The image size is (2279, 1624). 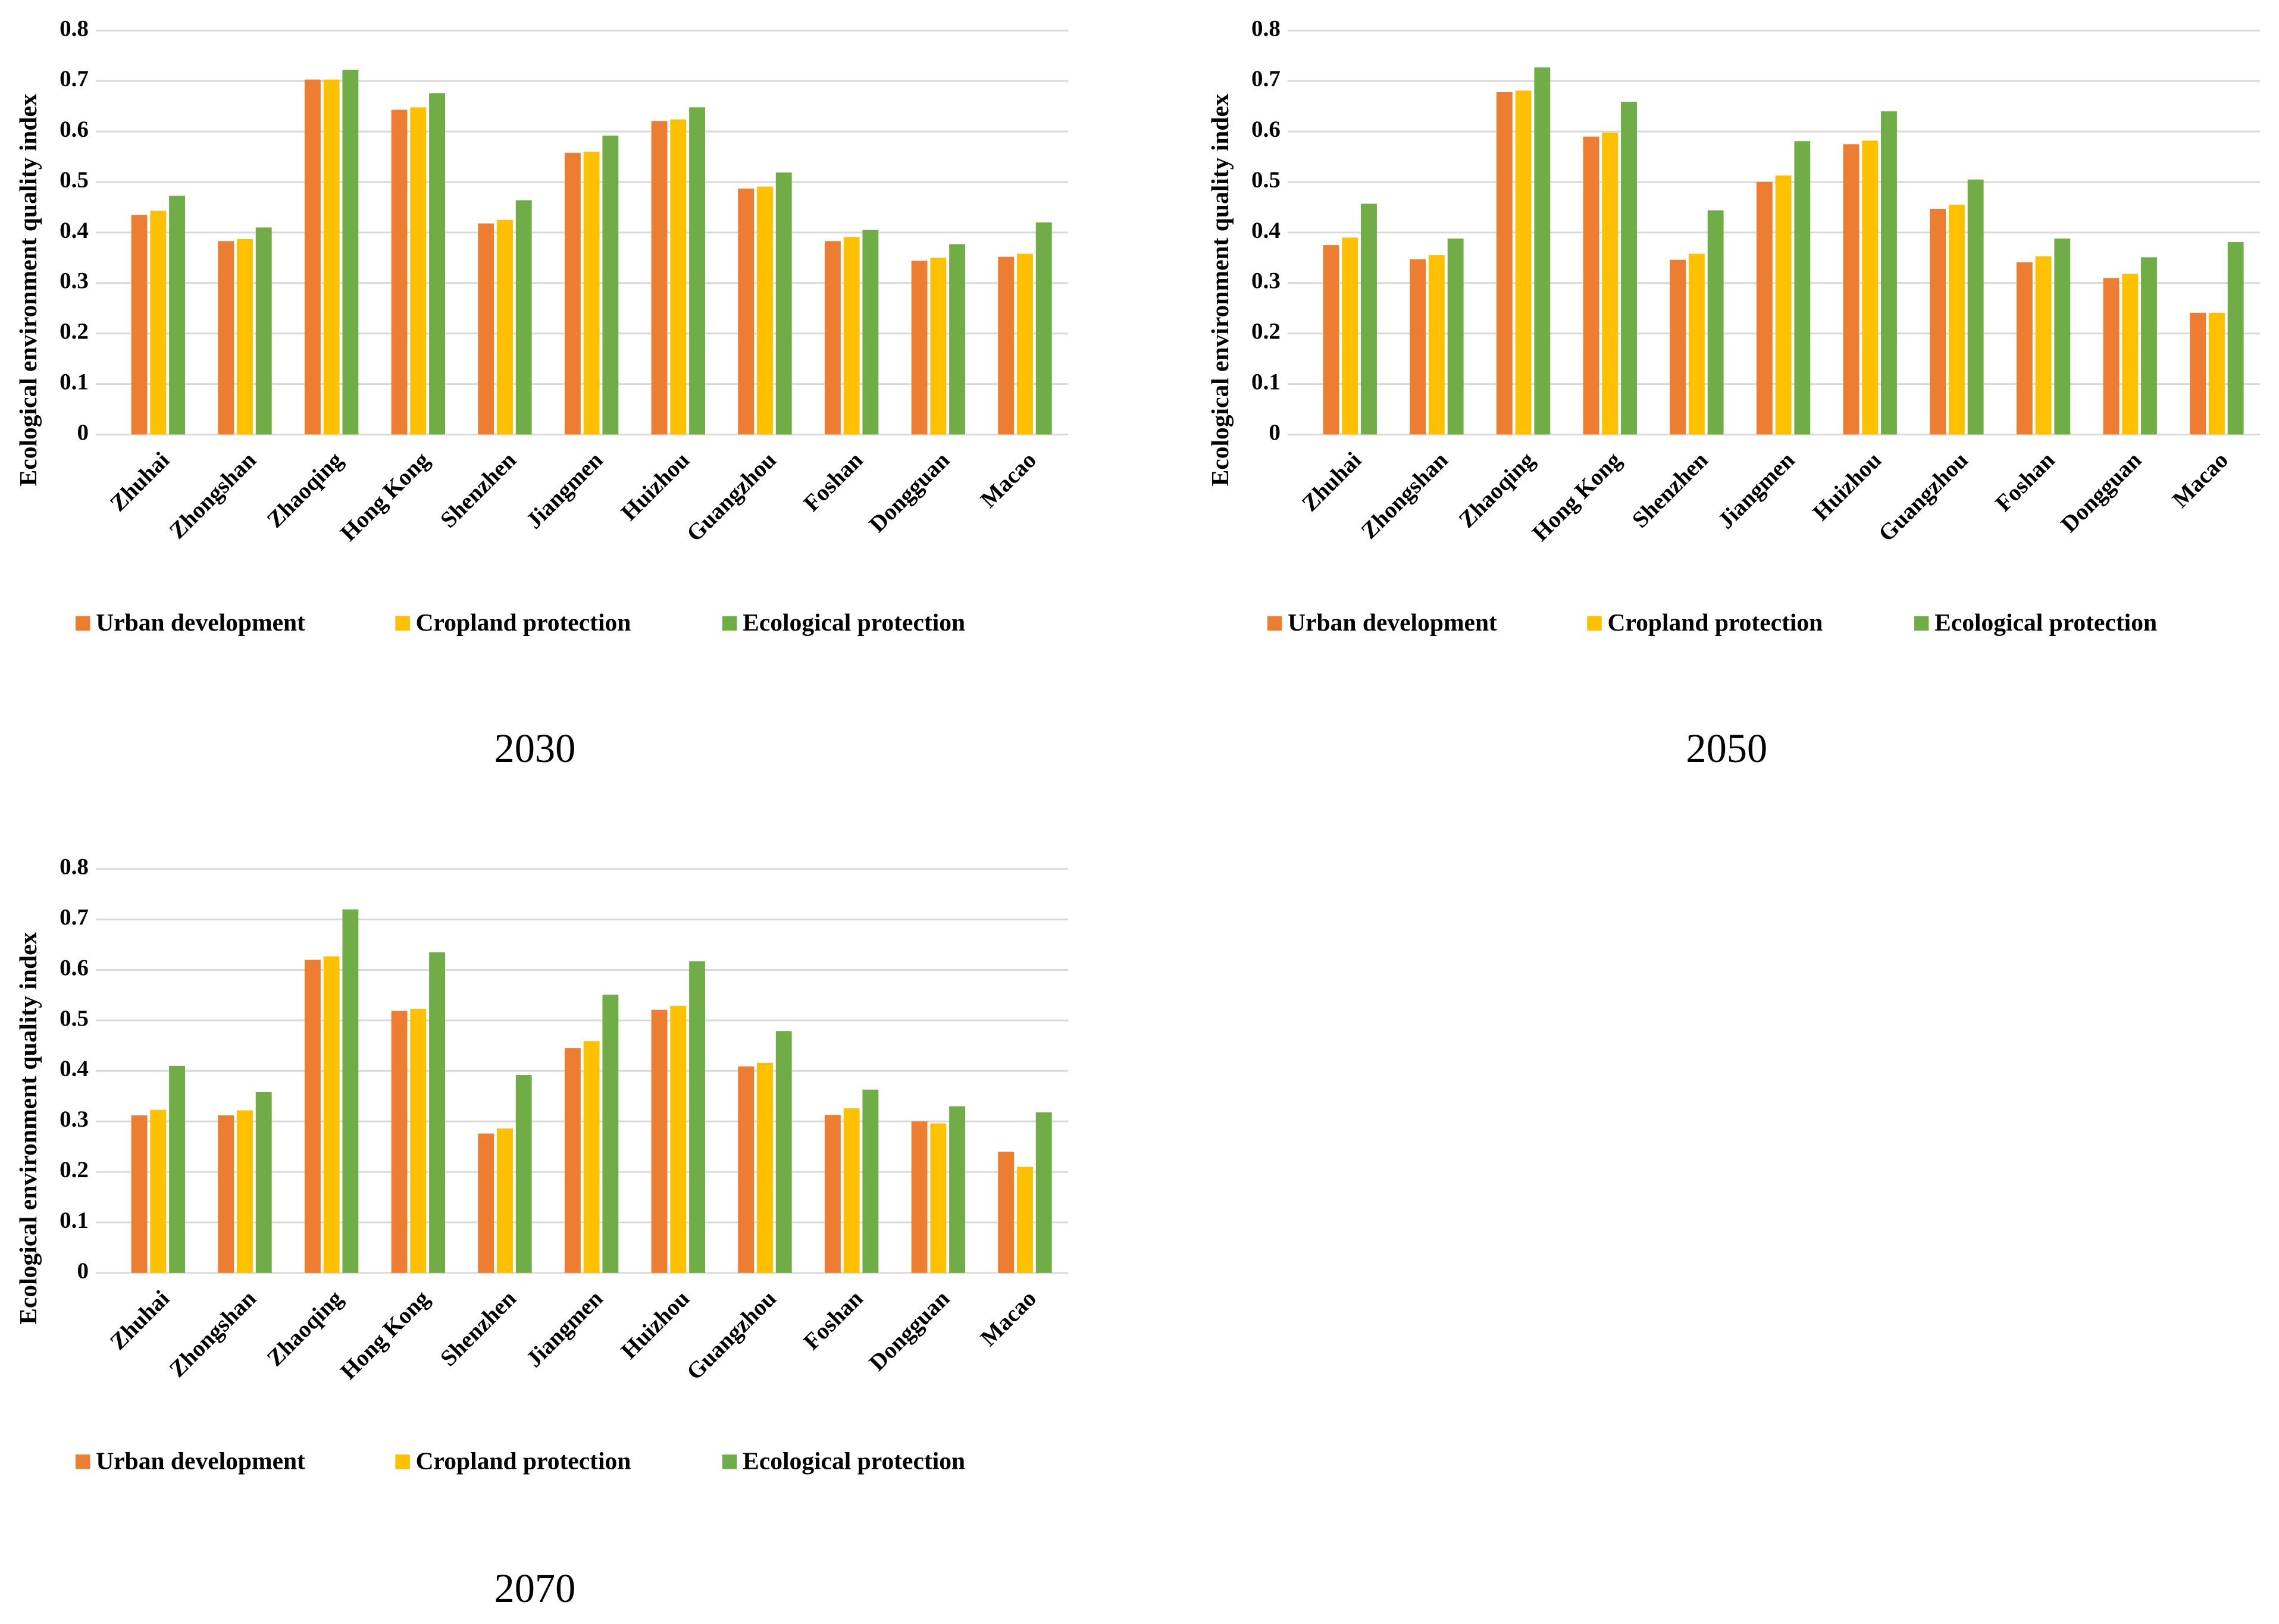 What do you see at coordinates (535, 748) in the screenshot?
I see `chart-title: 2030` at bounding box center [535, 748].